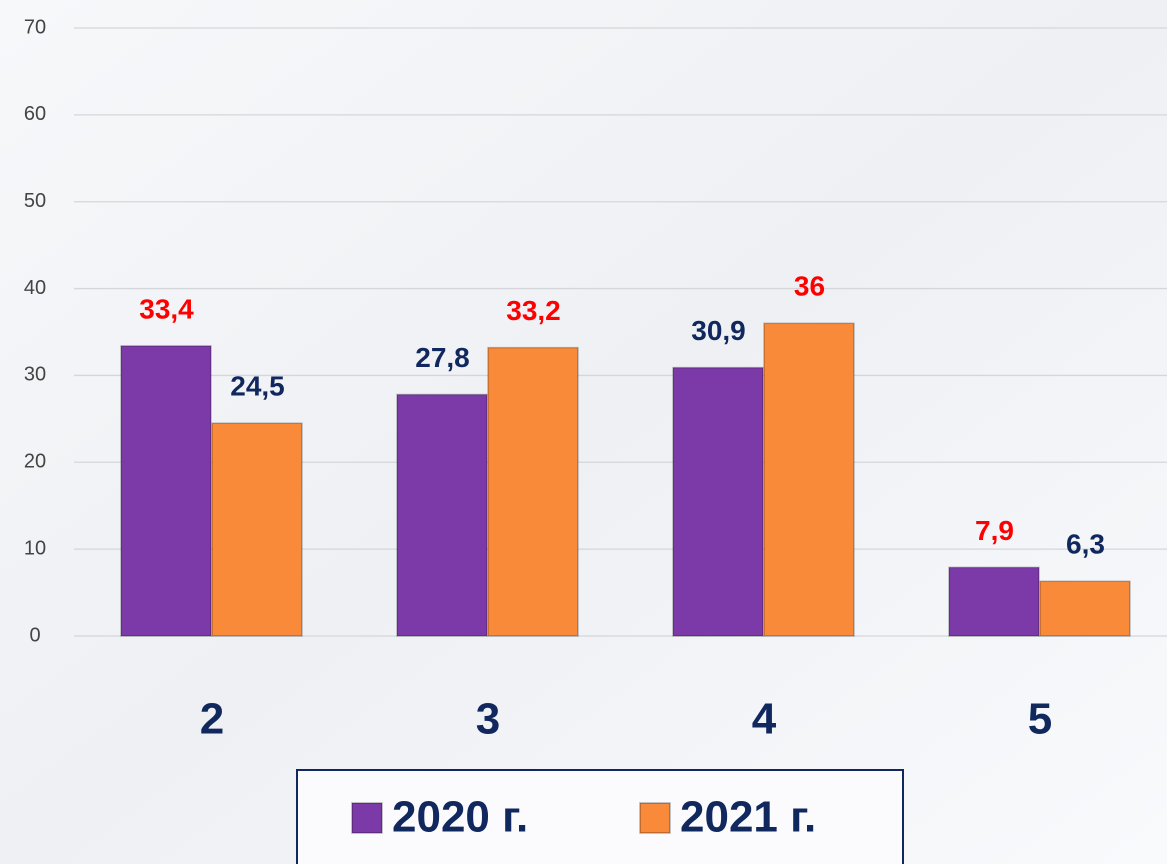  What do you see at coordinates (809, 286) in the screenshot?
I see `value-label: 36` at bounding box center [809, 286].